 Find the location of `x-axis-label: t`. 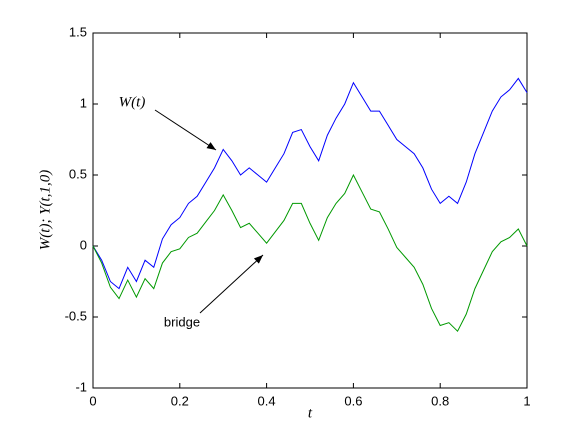

x-axis-label: t is located at coordinates (310, 413).